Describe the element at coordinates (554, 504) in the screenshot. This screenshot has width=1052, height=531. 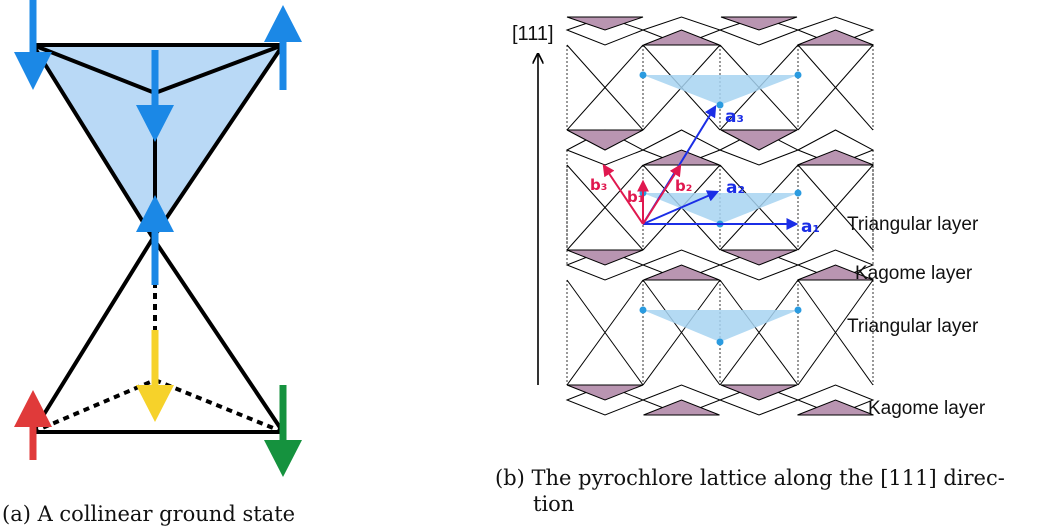
I see `caption-panel-b-line2: tion` at that location.